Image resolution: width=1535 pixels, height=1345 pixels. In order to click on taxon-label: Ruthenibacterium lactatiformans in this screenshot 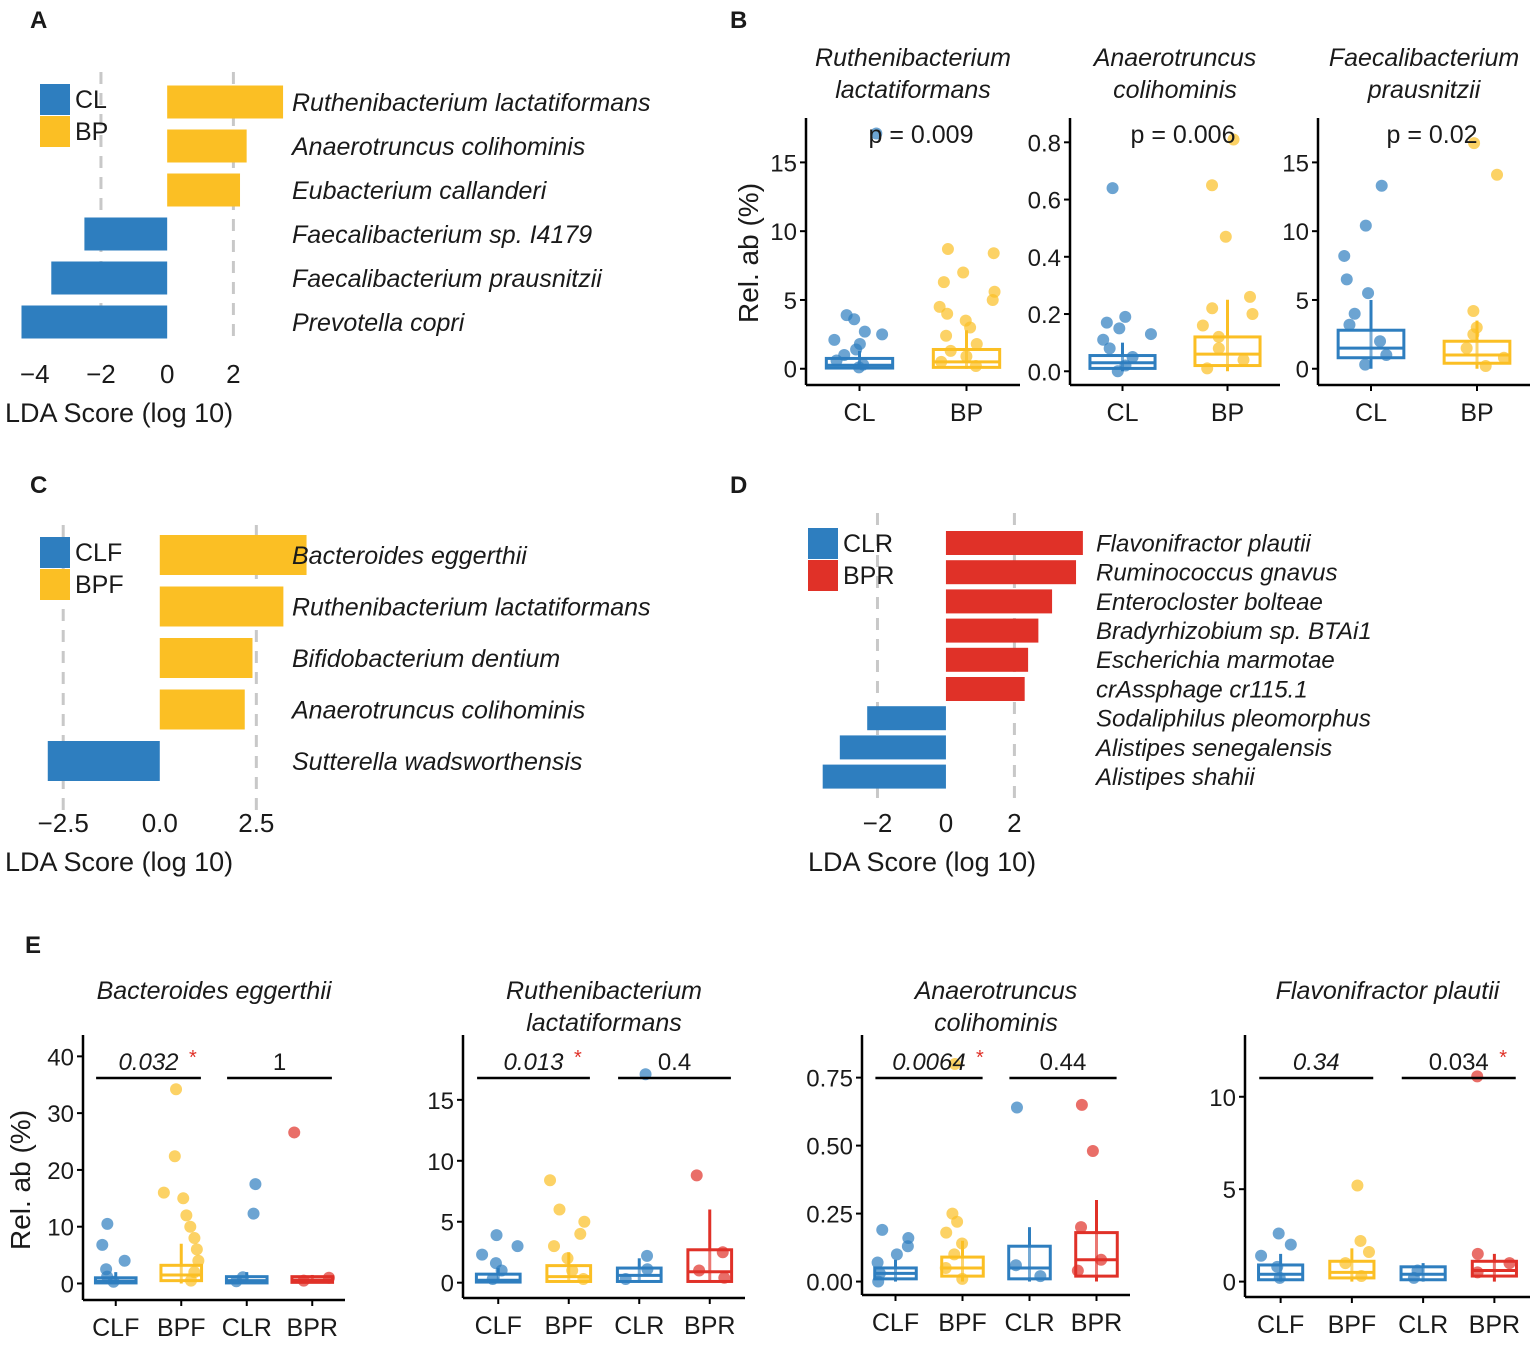, I will do `click(471, 607)`.